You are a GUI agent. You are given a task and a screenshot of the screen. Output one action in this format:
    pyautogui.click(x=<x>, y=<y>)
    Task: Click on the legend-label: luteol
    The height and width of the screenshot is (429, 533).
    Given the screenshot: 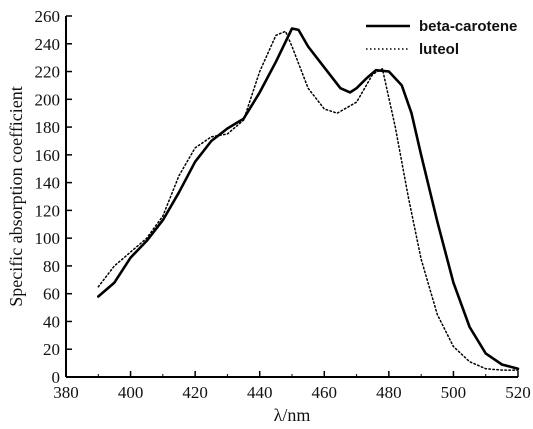 What is the action you would take?
    pyautogui.click(x=439, y=49)
    